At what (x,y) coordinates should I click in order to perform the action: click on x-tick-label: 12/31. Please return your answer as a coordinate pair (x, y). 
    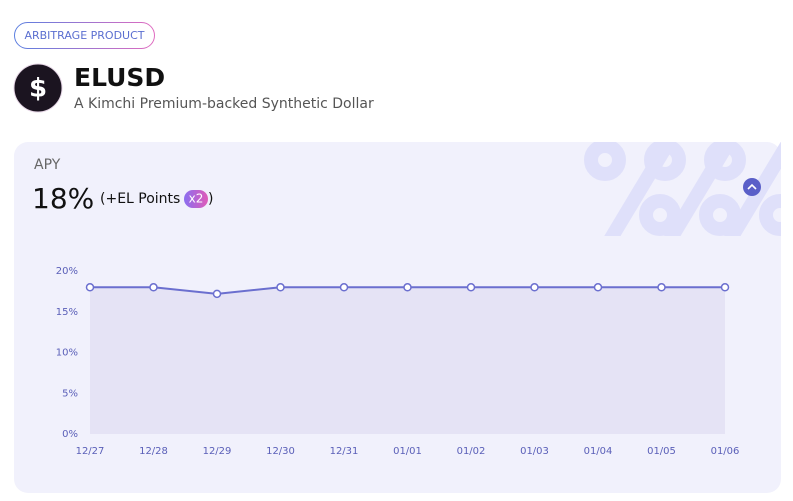
    Looking at the image, I should click on (344, 451).